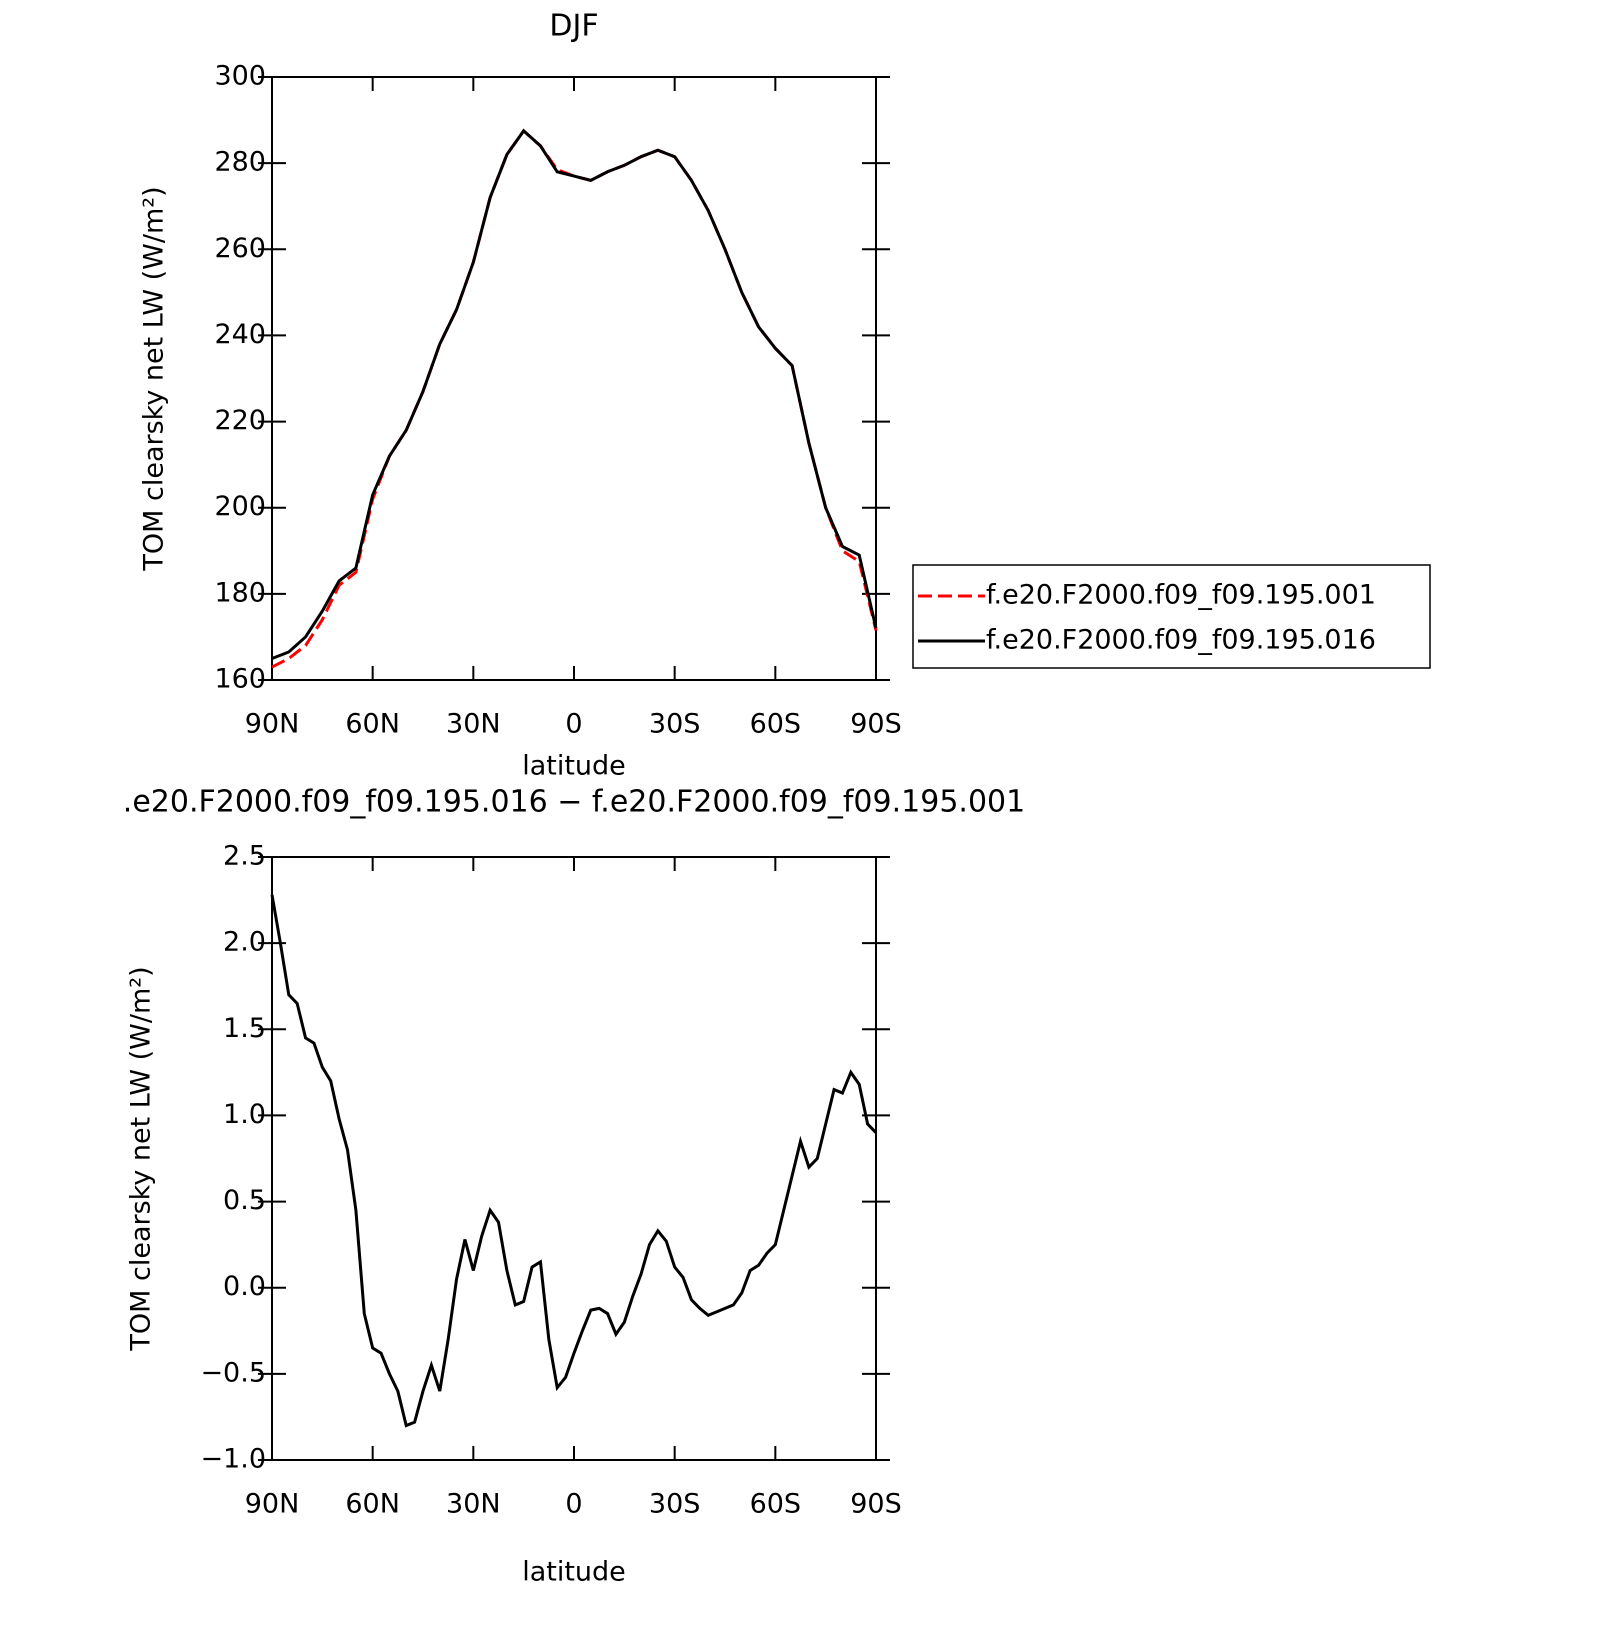  Describe the element at coordinates (1181, 595) in the screenshot. I see `legend-label: f.e20.F2000.f09_f09.195.001` at that location.